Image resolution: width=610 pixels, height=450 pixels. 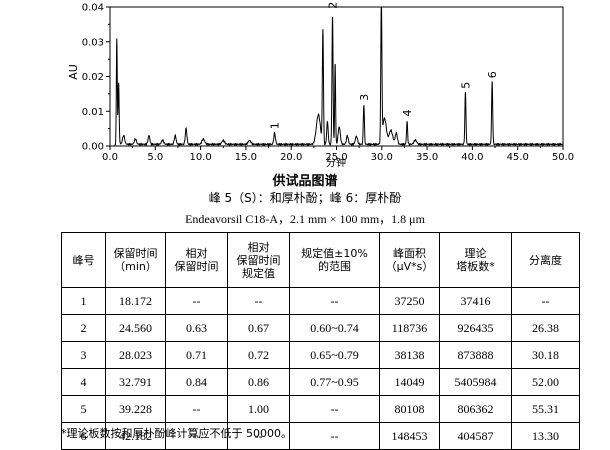 I want to click on table-cell: 3, so click(x=83, y=355).